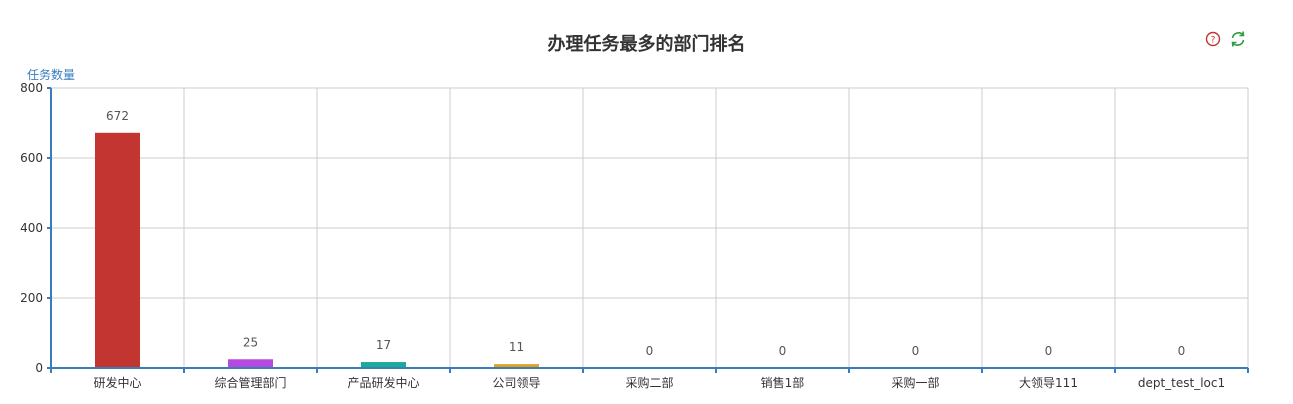  I want to click on x-tick-label: 综合管理部门, so click(250, 382).